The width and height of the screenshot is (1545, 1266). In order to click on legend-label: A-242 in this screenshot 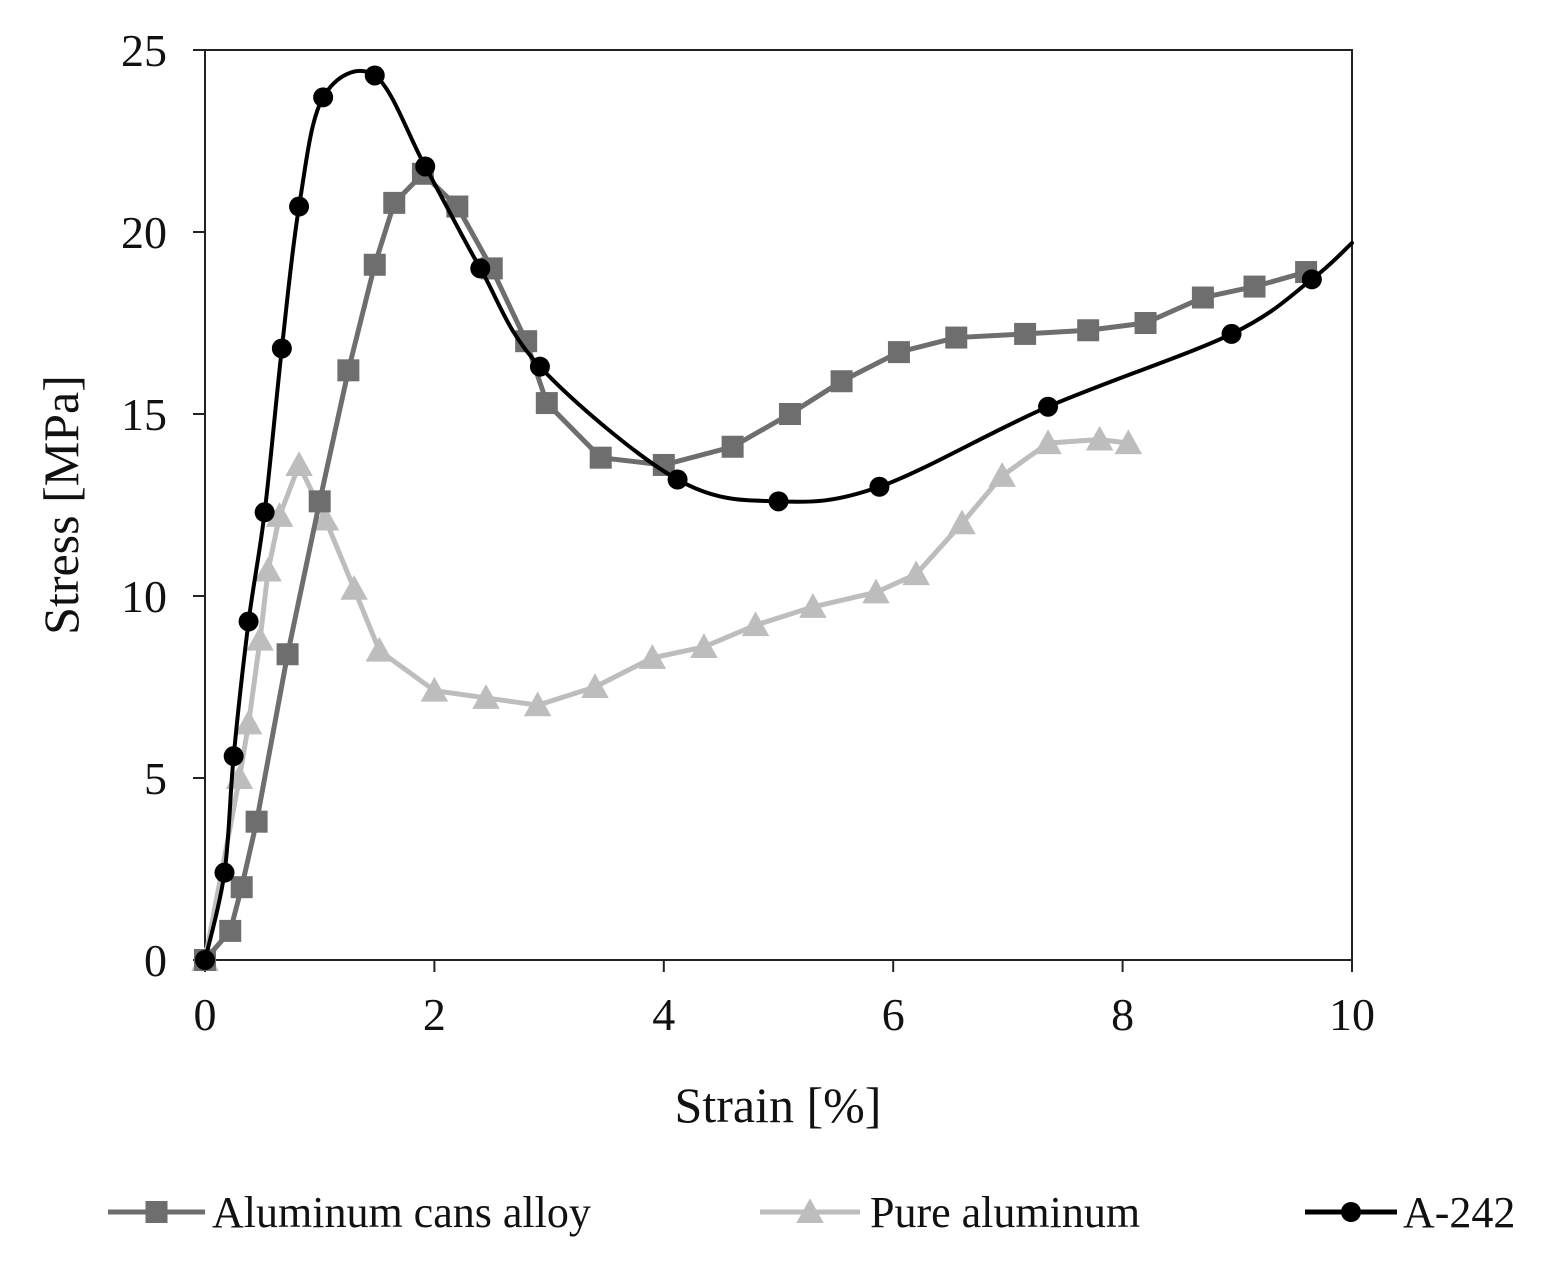, I will do `click(1459, 1212)`.